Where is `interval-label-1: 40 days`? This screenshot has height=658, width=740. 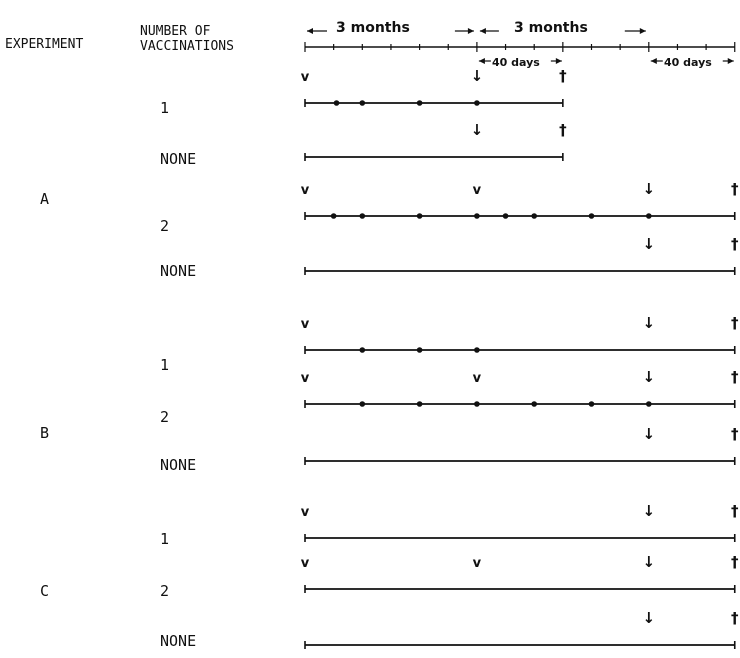 interval-label-1: 40 days is located at coordinates (516, 62).